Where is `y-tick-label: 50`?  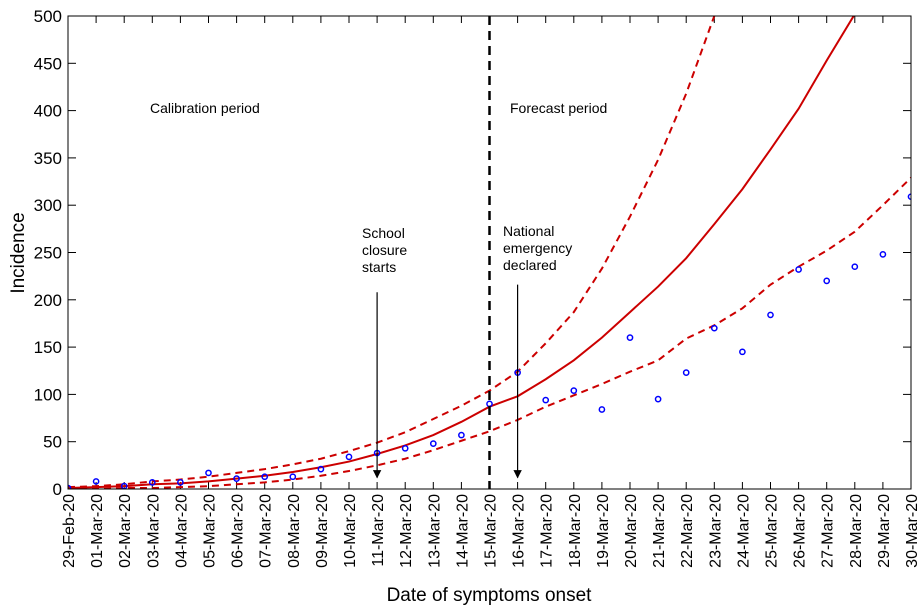
y-tick-label: 50 is located at coordinates (52, 442).